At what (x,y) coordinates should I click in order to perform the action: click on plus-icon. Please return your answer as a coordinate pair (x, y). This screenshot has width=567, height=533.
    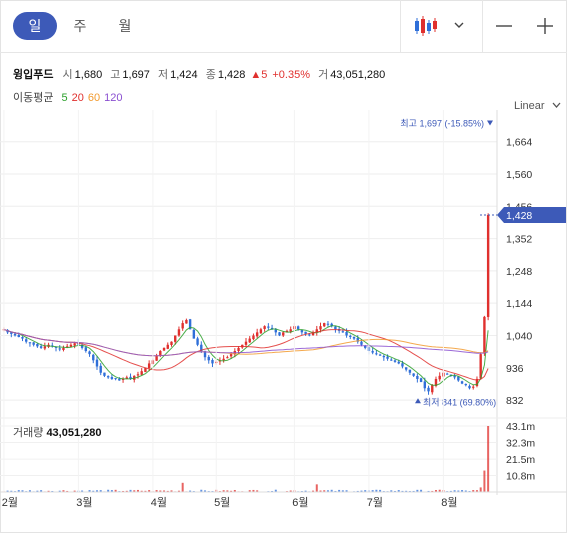
    Looking at the image, I should click on (545, 26).